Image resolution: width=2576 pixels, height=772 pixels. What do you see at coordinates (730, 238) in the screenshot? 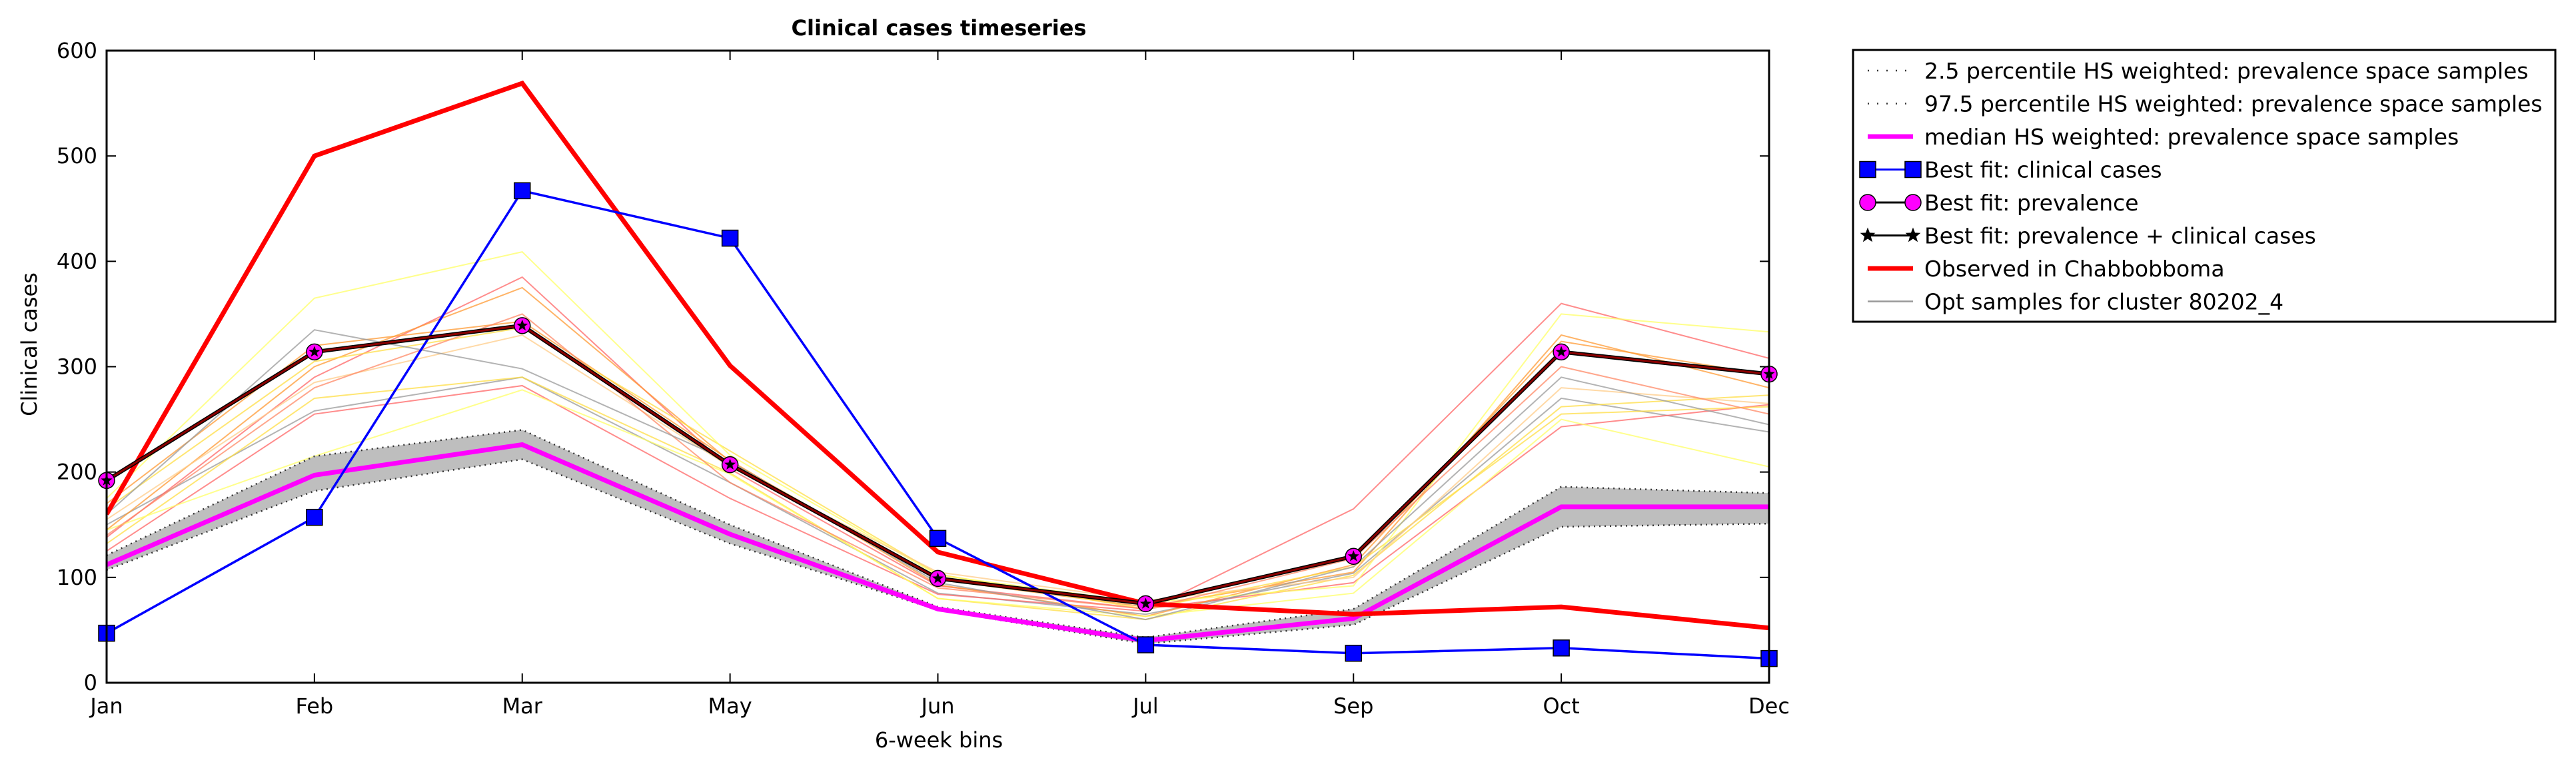
I see `best-clinical-marker-may` at bounding box center [730, 238].